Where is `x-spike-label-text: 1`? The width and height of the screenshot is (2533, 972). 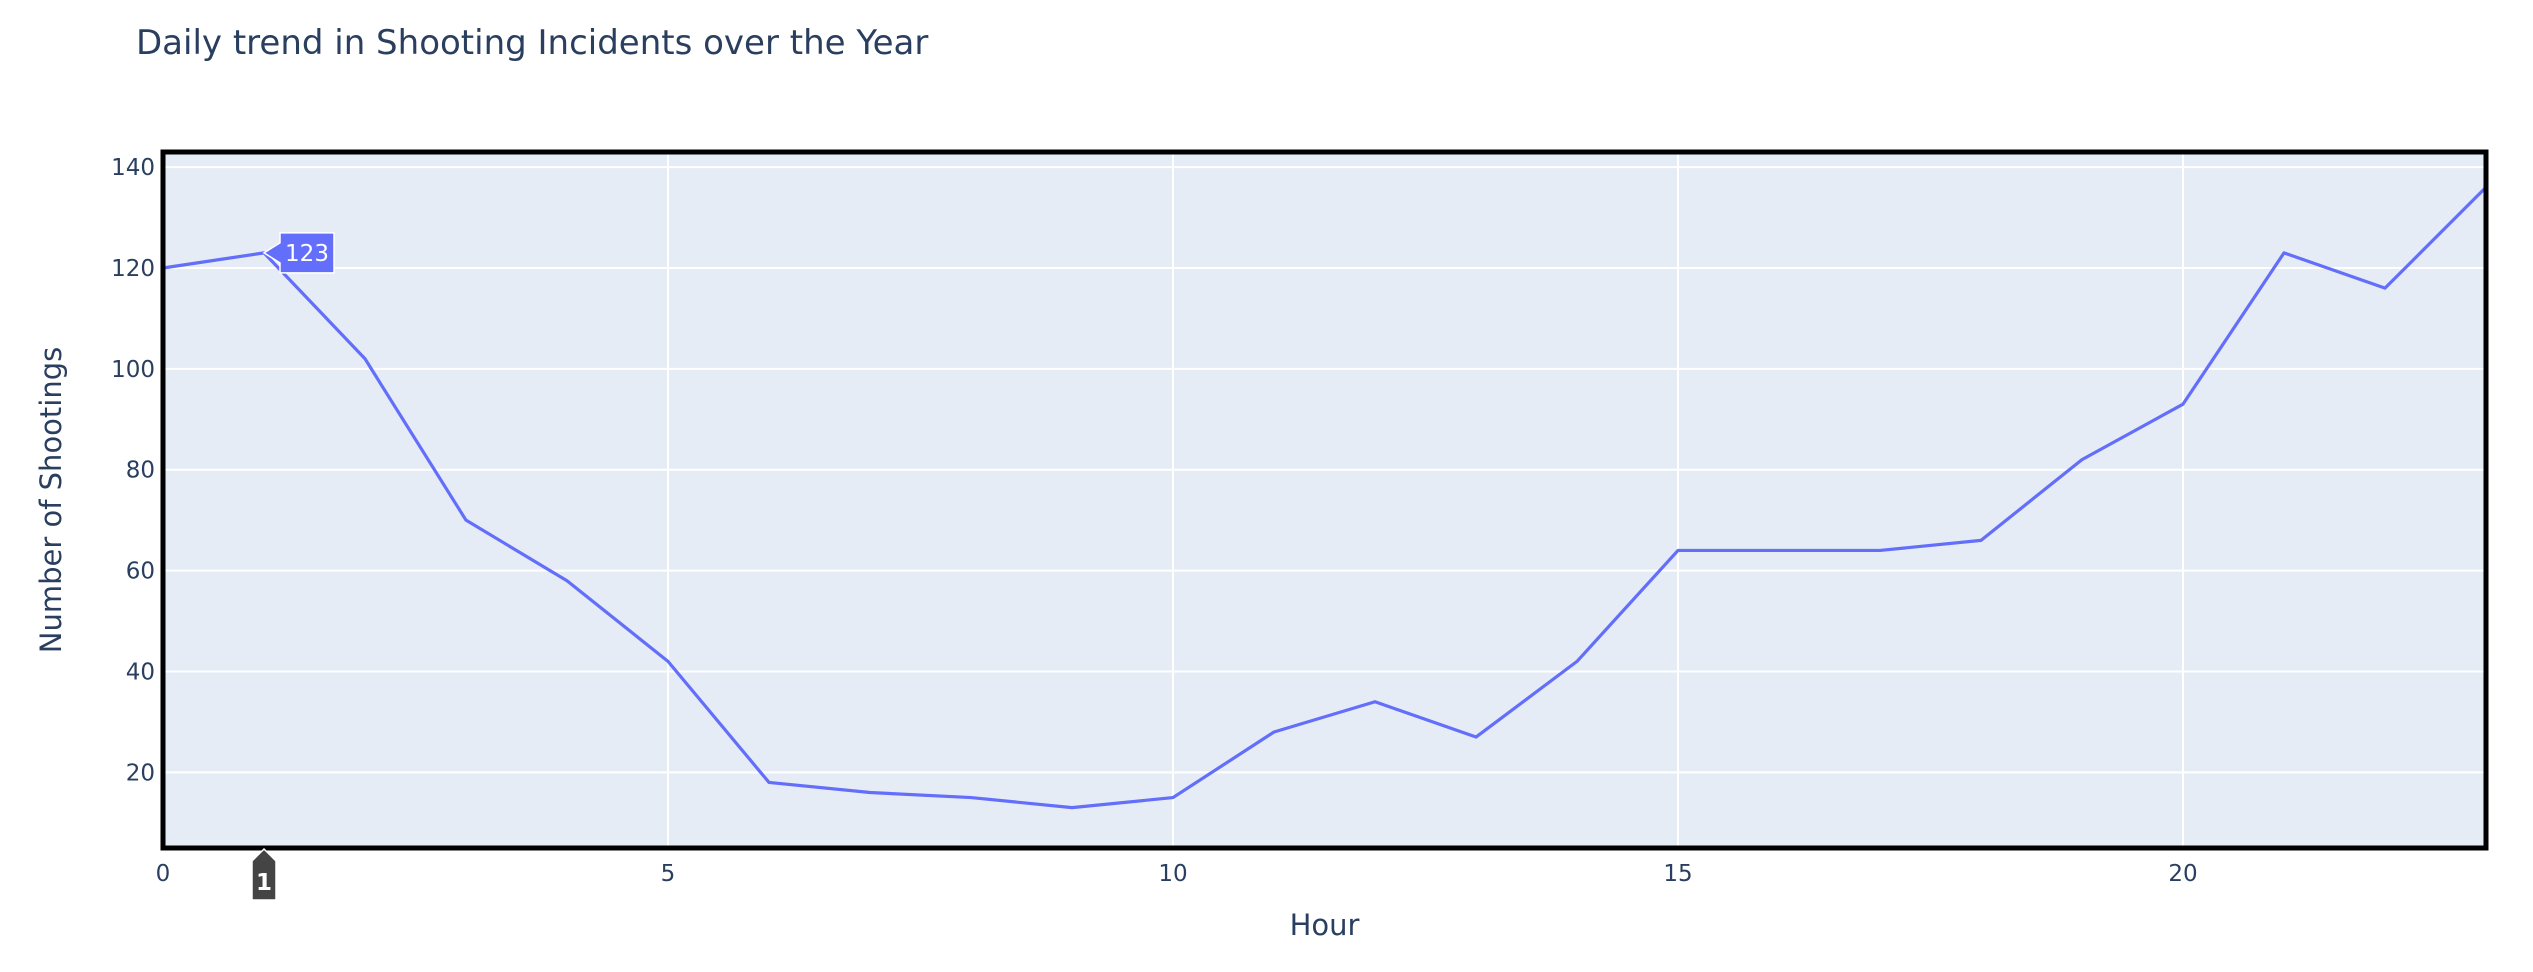
x-spike-label-text: 1 is located at coordinates (264, 883).